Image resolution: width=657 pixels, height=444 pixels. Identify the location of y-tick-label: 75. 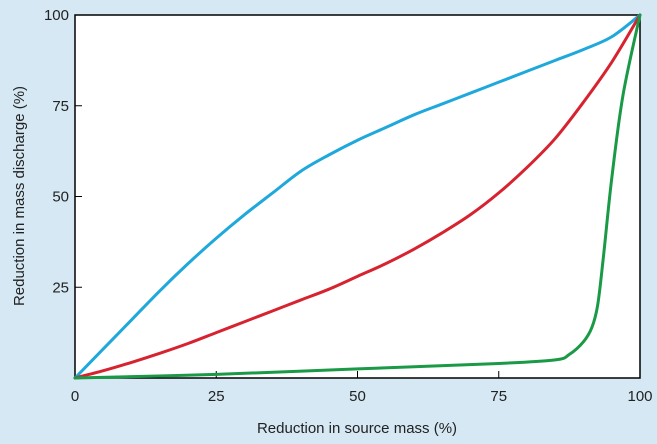
(60, 106).